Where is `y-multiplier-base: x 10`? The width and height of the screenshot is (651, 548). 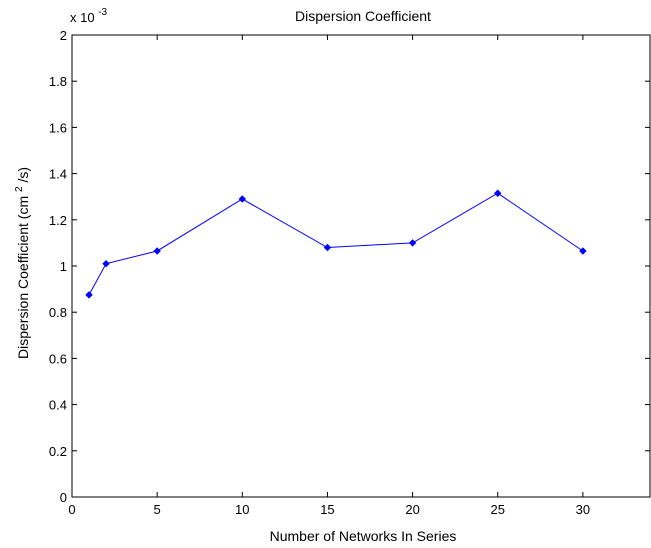
y-multiplier-base: x 10 is located at coordinates (82, 17).